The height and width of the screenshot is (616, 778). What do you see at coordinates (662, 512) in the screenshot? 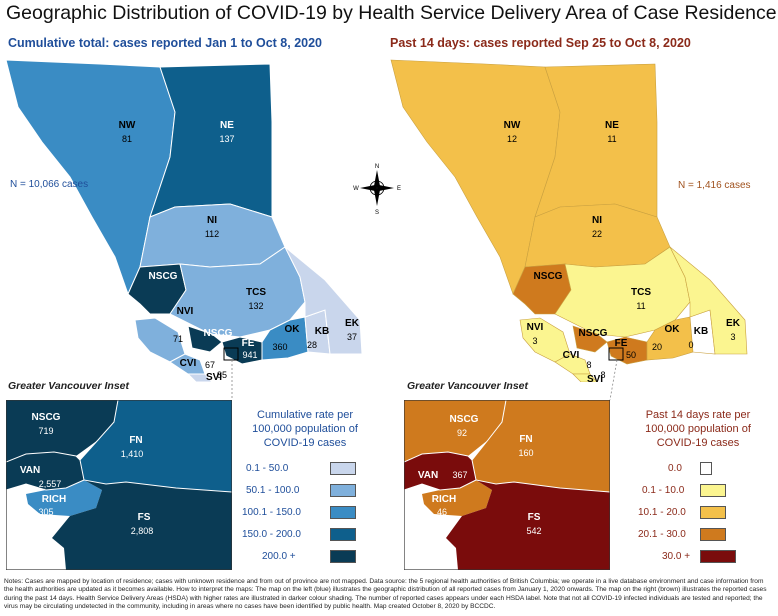
I see `right-legend-label-2: 10.1 - 20.0` at bounding box center [662, 512].